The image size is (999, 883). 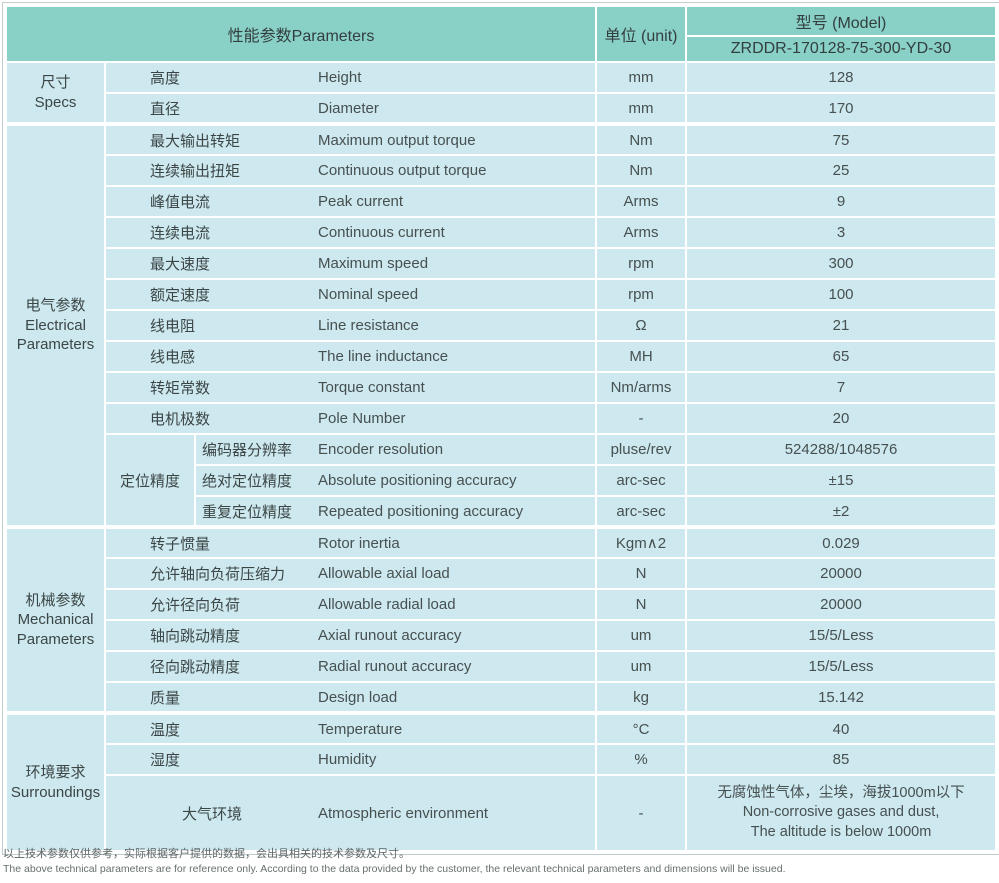 I want to click on table-row: 线电感 The line inductance MH 65, so click(x=502, y=356).